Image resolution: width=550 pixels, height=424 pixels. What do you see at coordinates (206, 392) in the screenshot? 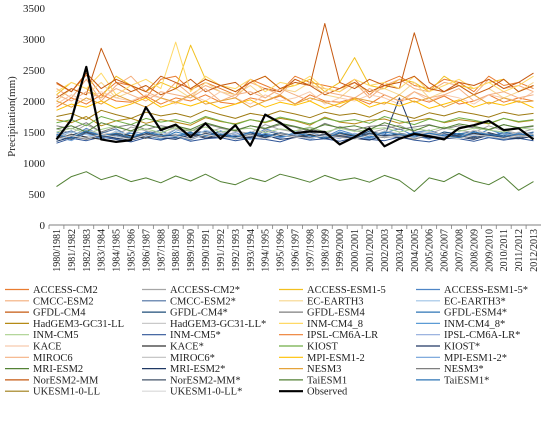
I see `legend-label: UKESM1-0-LL*` at bounding box center [206, 392].